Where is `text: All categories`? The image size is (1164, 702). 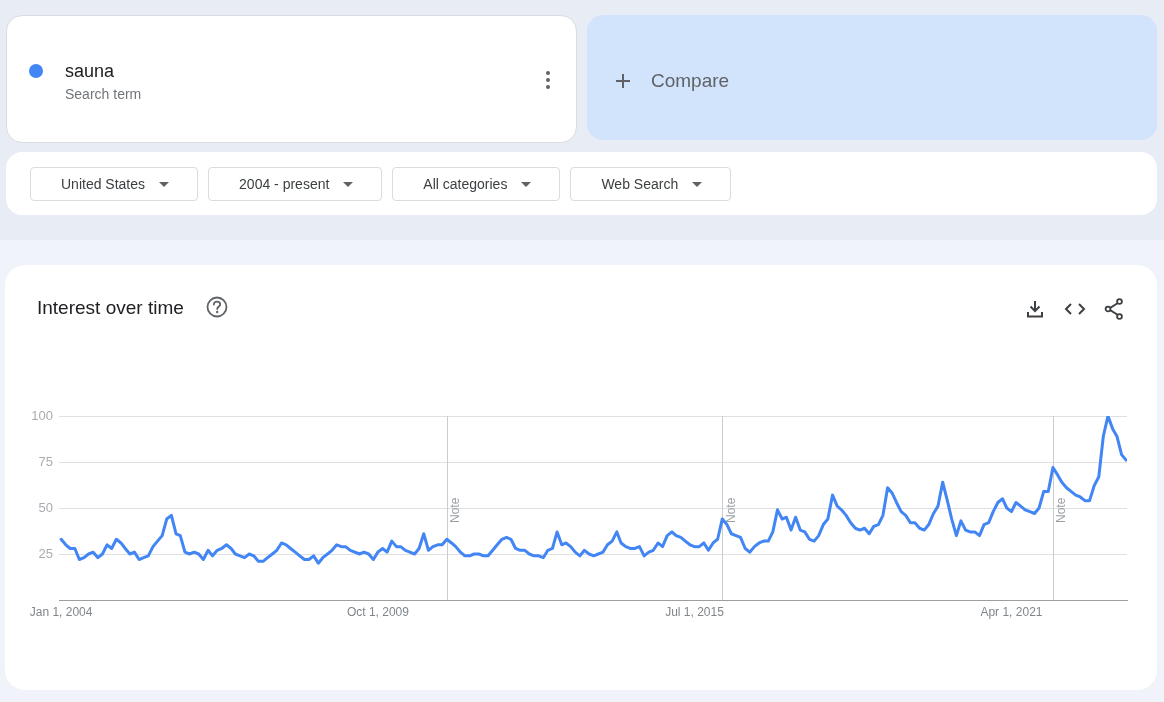 text: All categories is located at coordinates (465, 184).